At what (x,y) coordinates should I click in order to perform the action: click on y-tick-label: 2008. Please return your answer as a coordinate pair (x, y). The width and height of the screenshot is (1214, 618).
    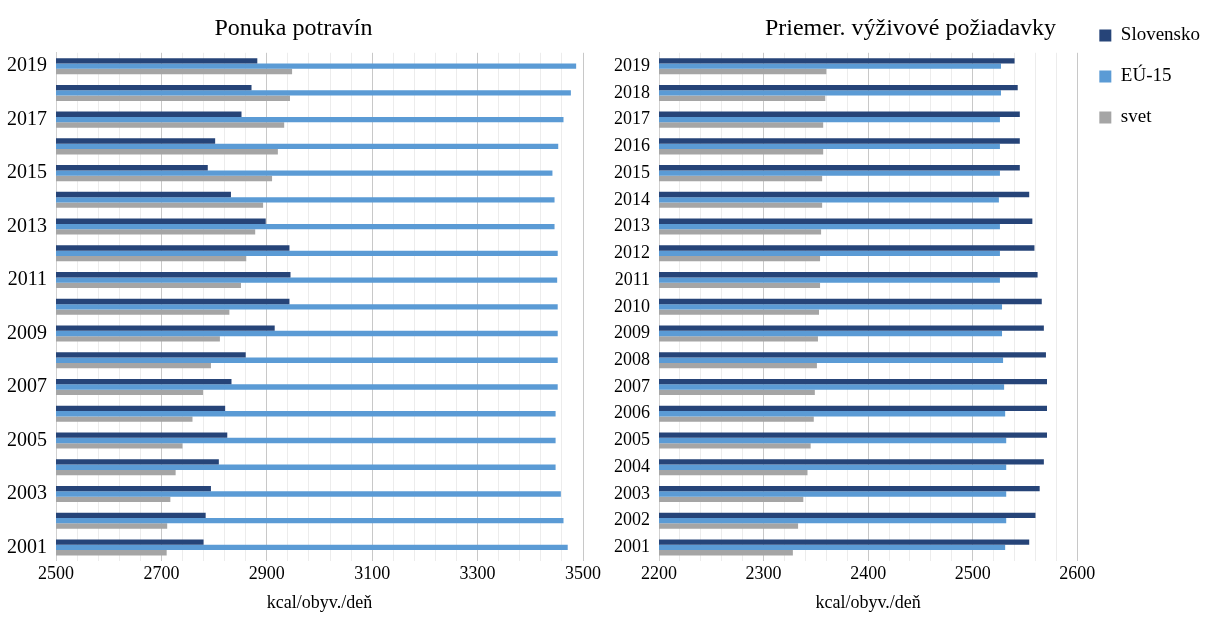
    Looking at the image, I should click on (632, 359).